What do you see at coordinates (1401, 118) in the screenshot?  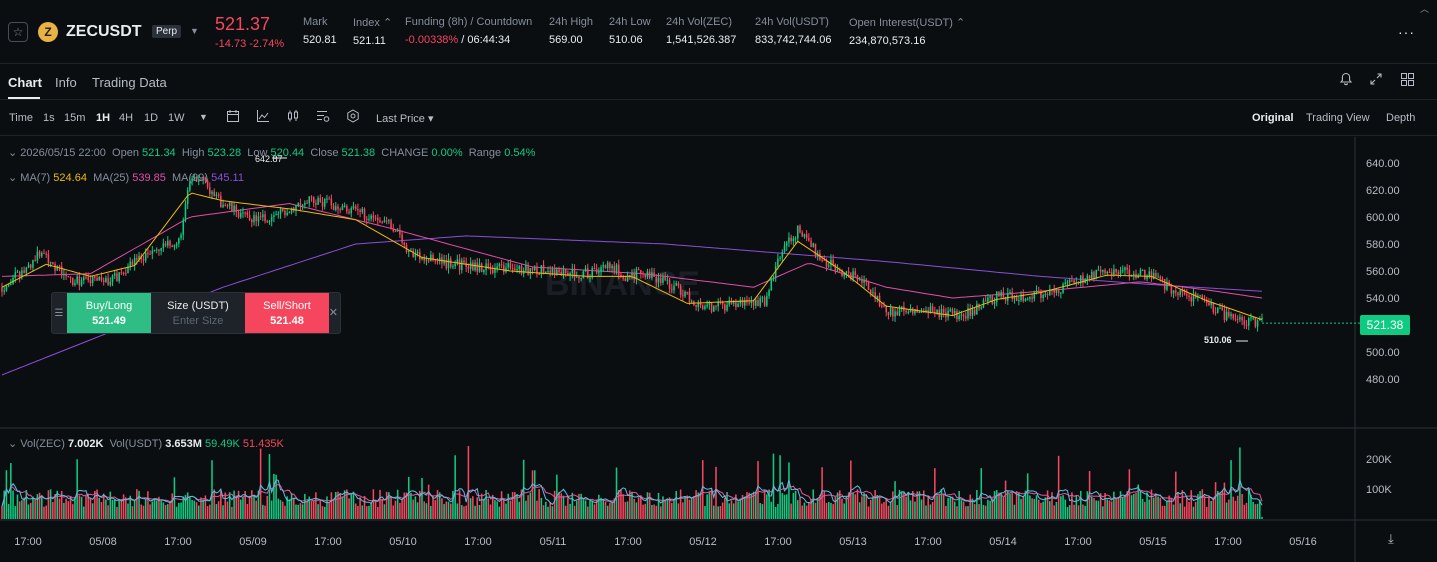 I see `view-depth: Depth` at bounding box center [1401, 118].